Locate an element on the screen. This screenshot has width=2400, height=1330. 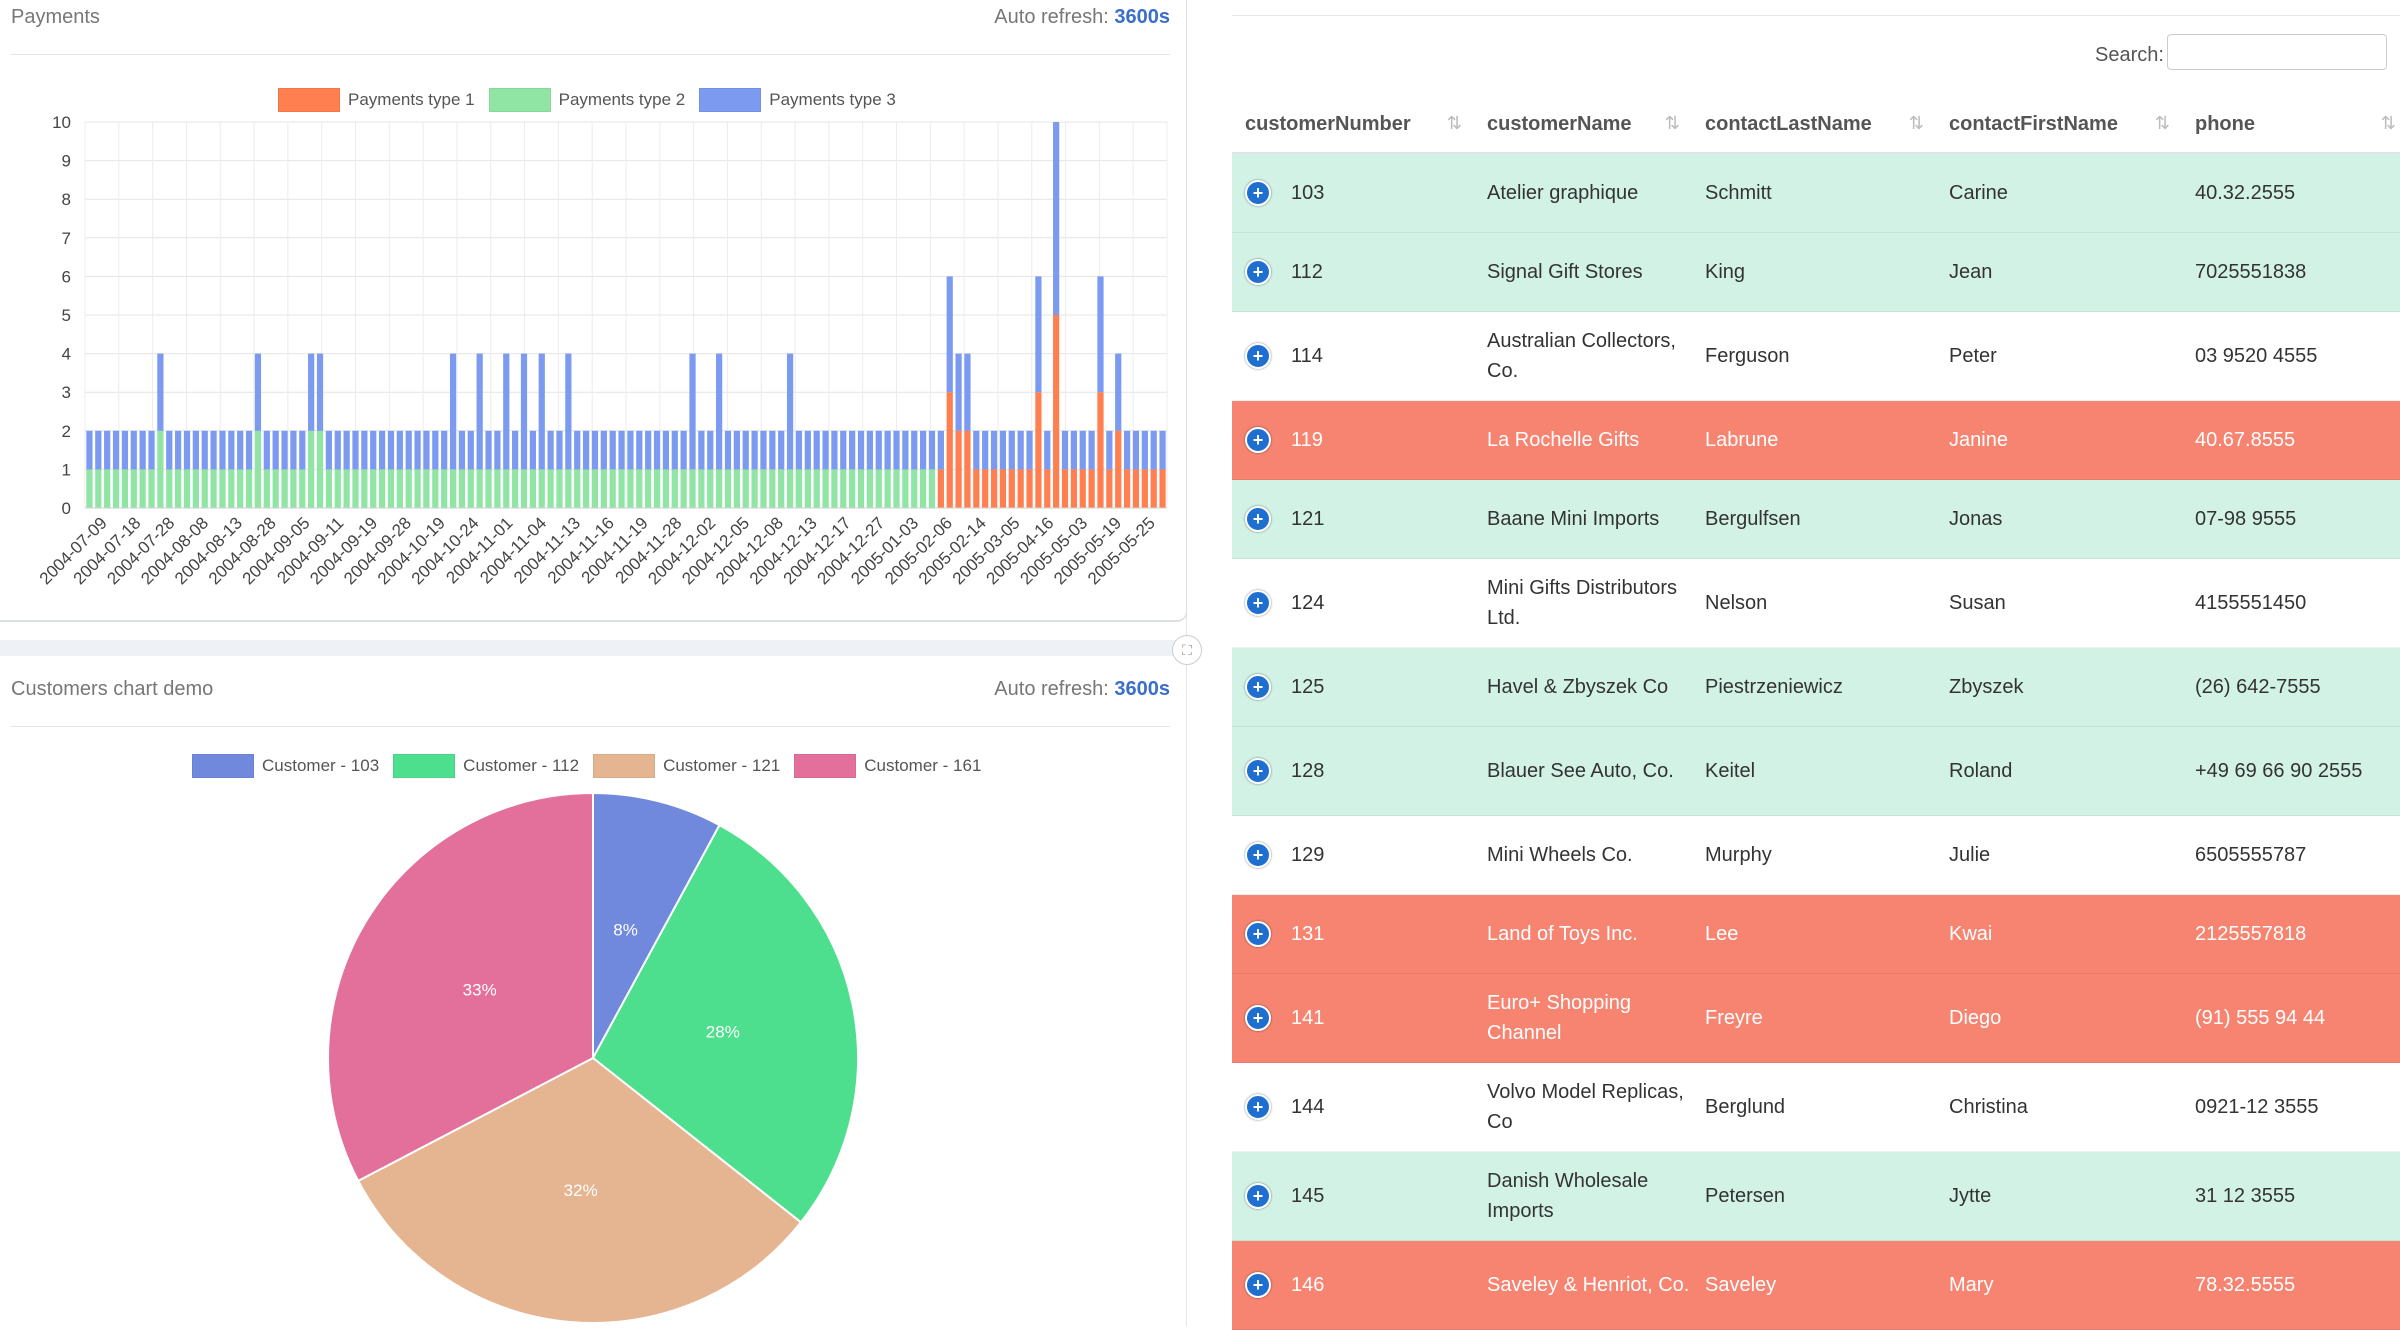
customers-chart-header: Customers chart demo Auto refresh: 3600s is located at coordinates (590, 699).